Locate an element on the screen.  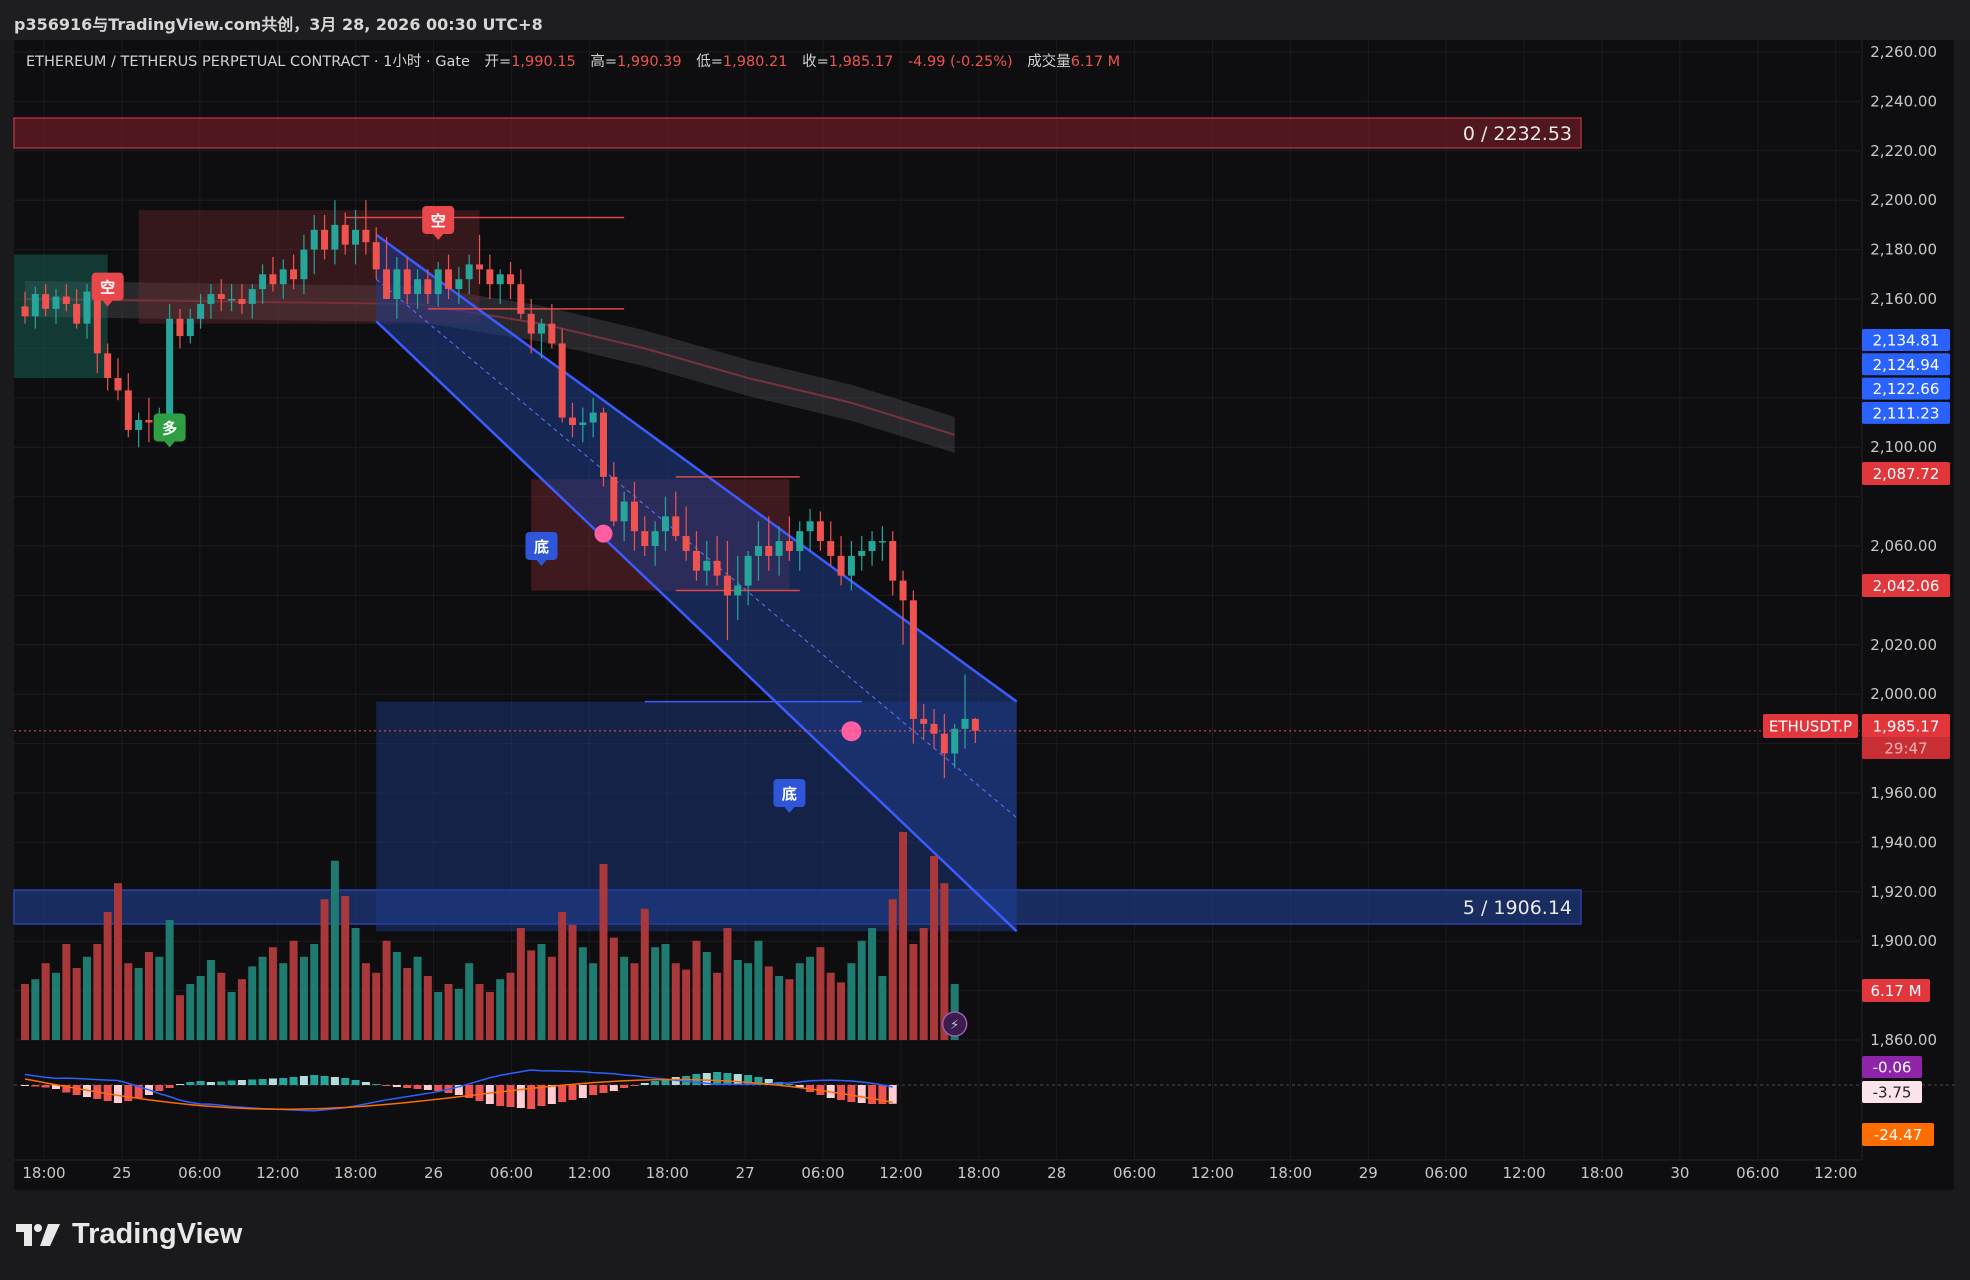
level-price-tag: 2,087.72 is located at coordinates (1906, 473).